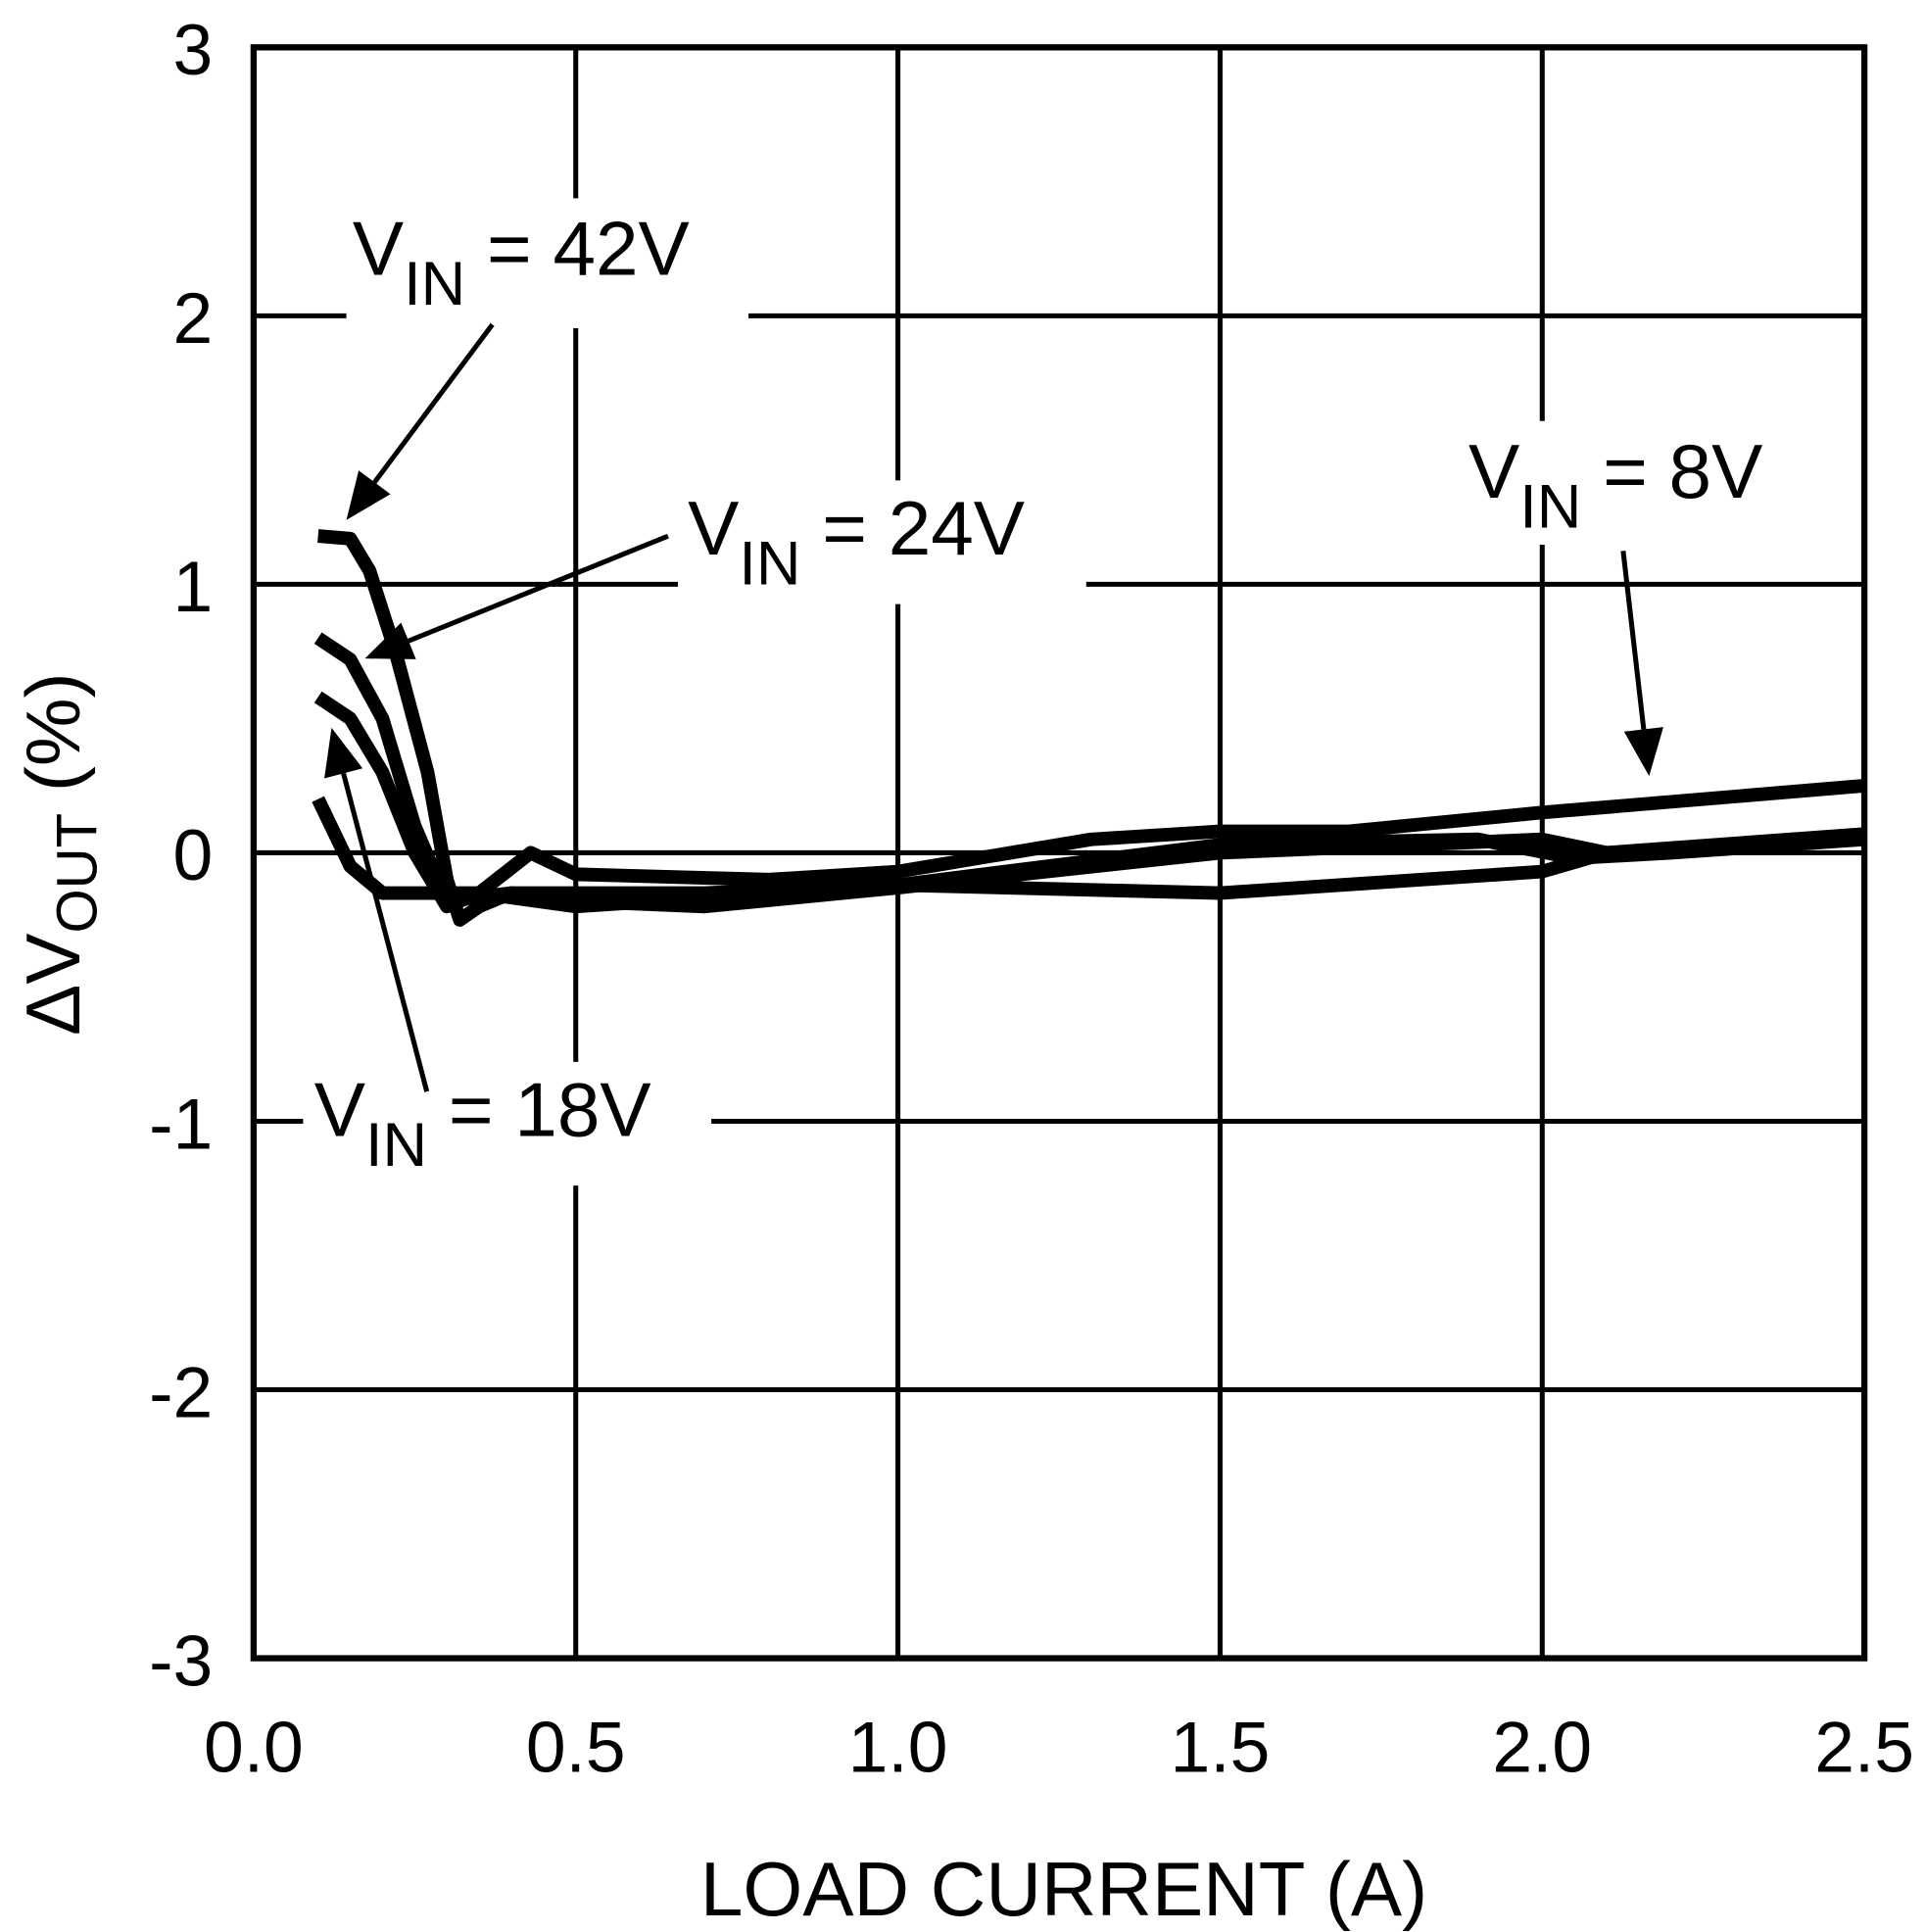 This screenshot has height=1932, width=1925. I want to click on y-tick-label: -3, so click(181, 1660).